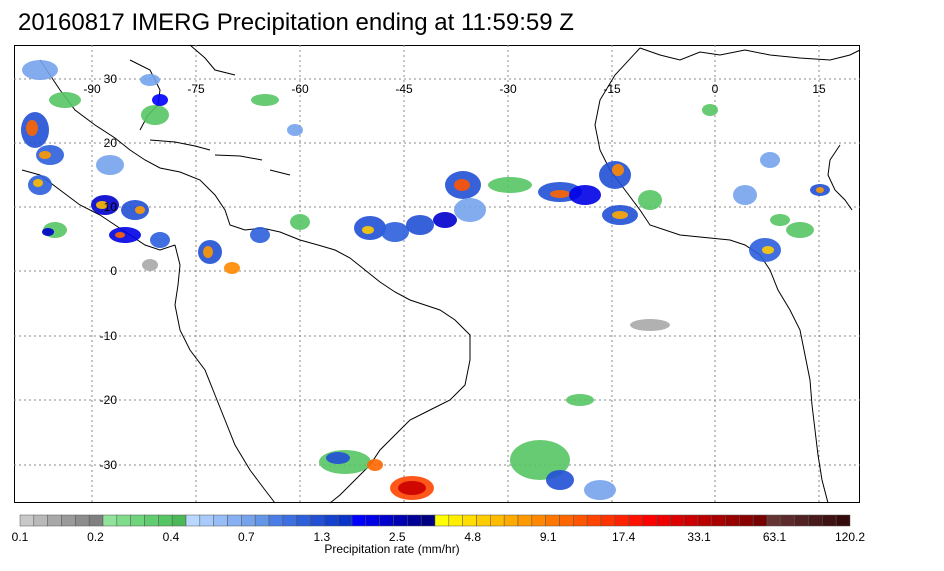  Describe the element at coordinates (111, 143) in the screenshot. I see `latitude-label: 20` at that location.